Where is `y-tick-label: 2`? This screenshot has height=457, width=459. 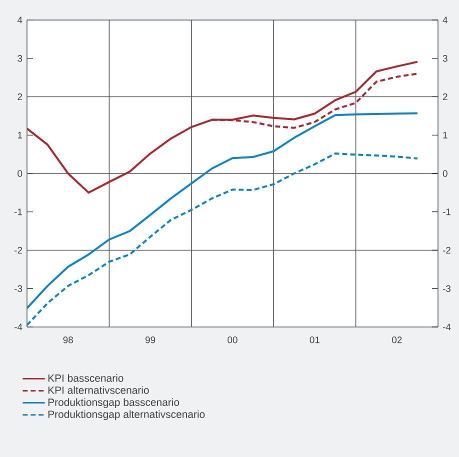 y-tick-label: 2 is located at coordinates (445, 96).